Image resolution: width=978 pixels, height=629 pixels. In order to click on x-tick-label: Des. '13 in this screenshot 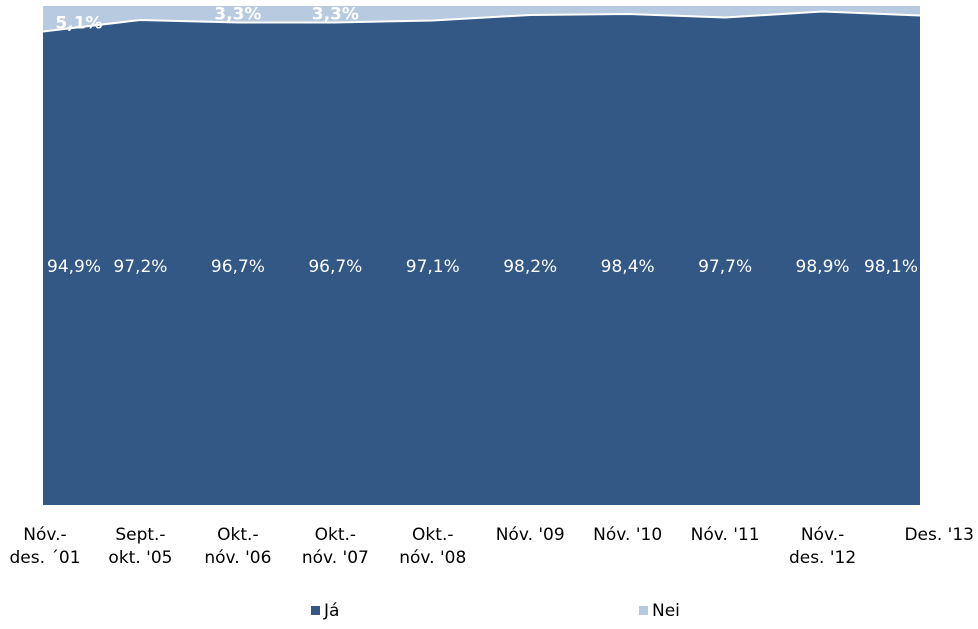, I will do `click(939, 535)`.